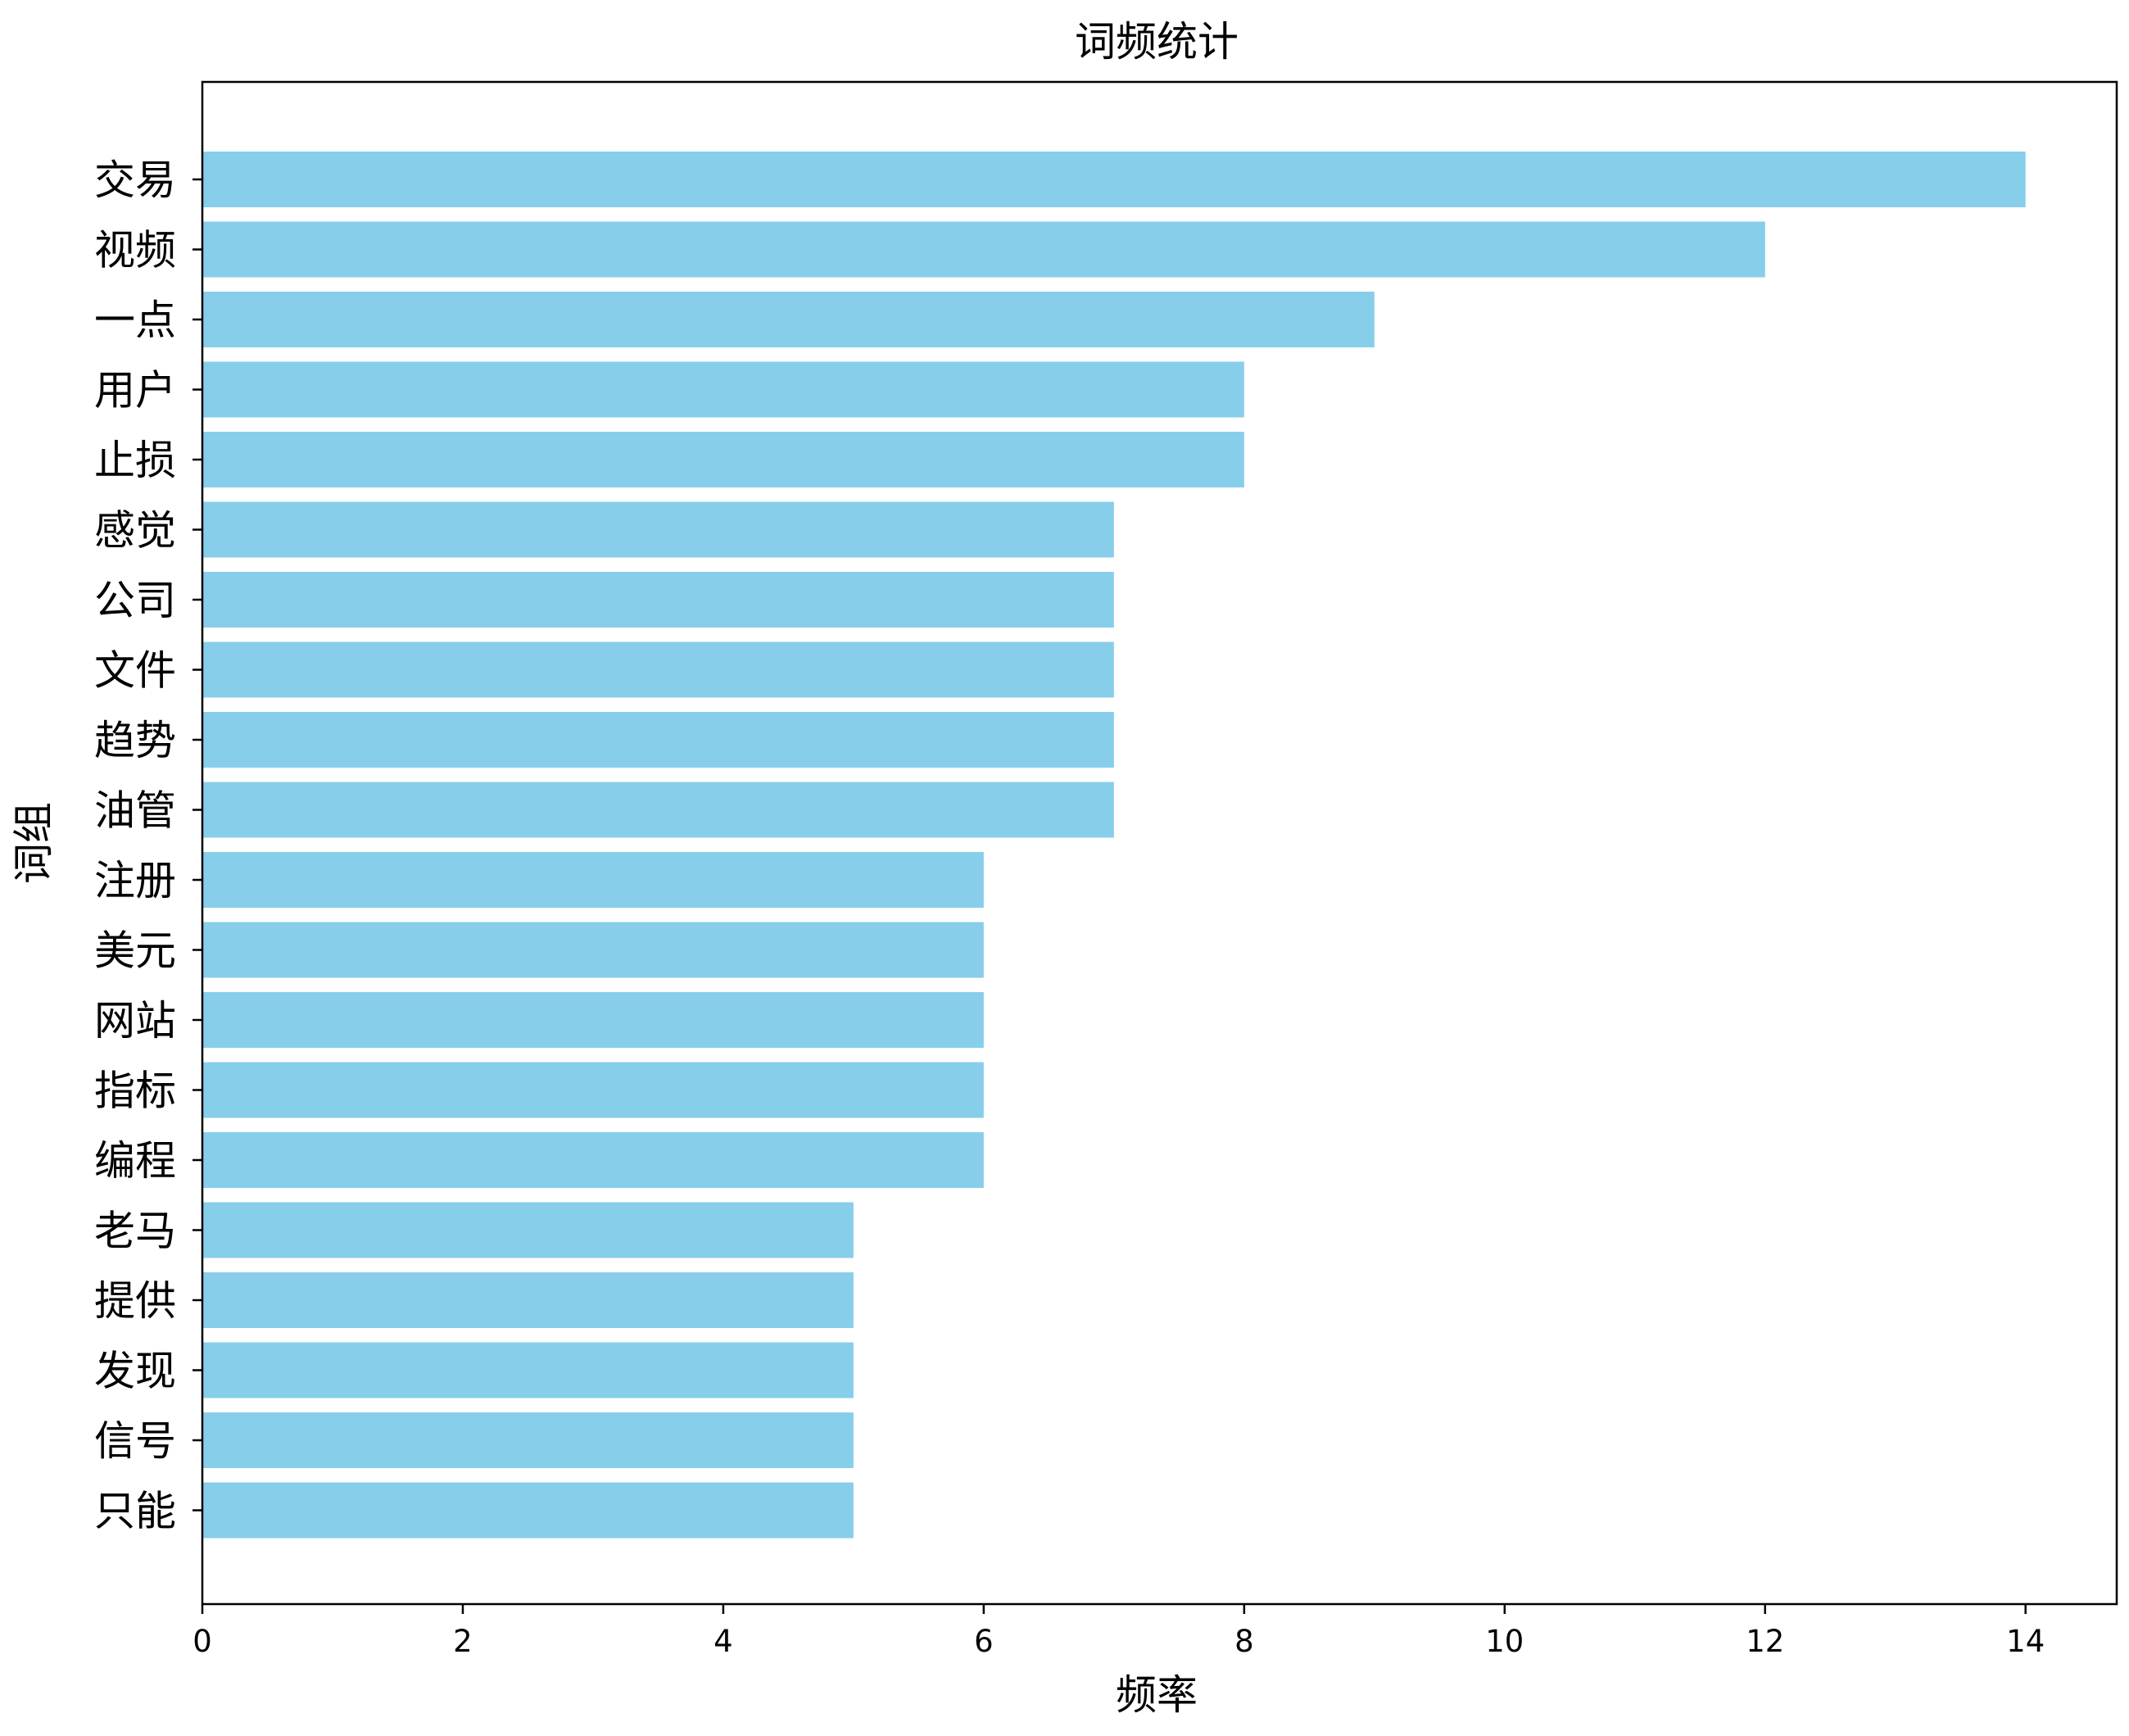  I want to click on y-tick-label: 信号, so click(135, 1441).